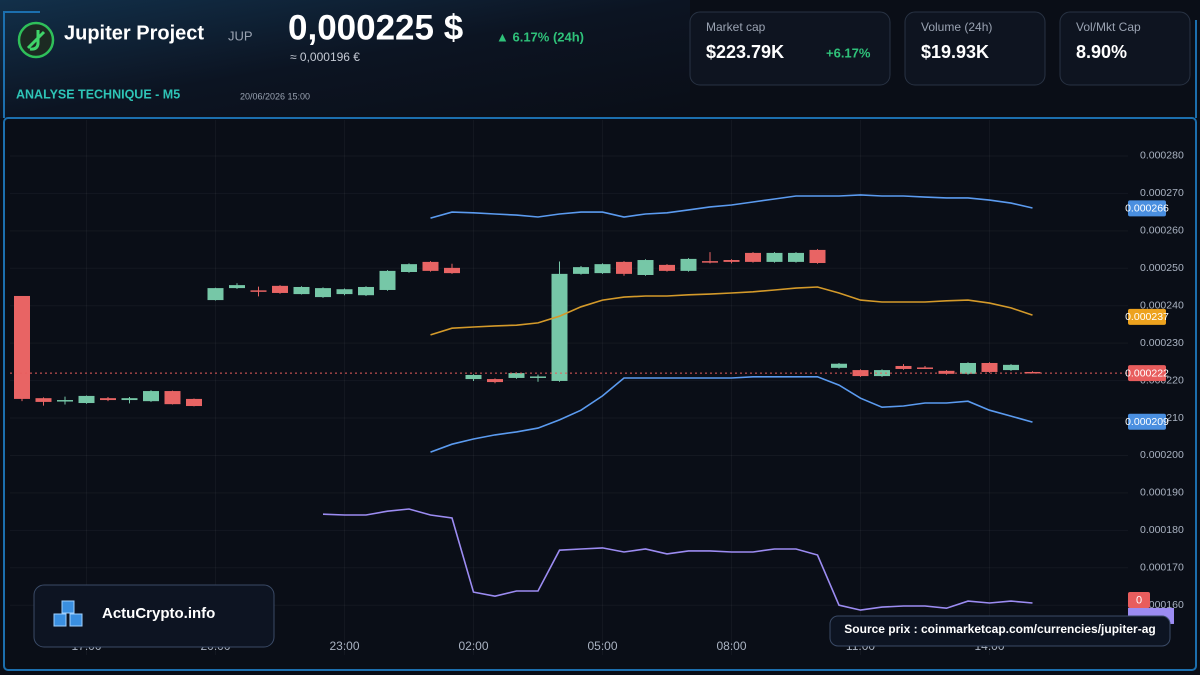 The height and width of the screenshot is (675, 1200). I want to click on price-tag-label: 0.000266, so click(1147, 209).